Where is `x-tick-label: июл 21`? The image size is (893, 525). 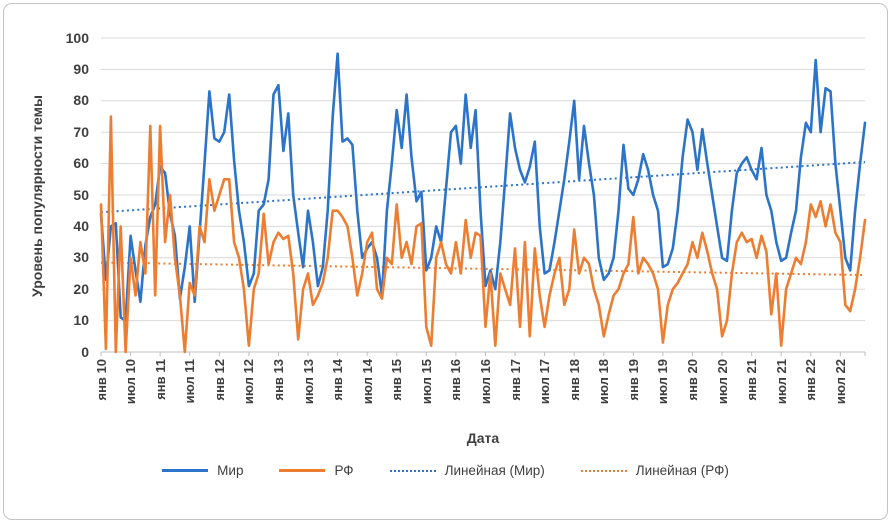 x-tick-label: июл 21 is located at coordinates (781, 382).